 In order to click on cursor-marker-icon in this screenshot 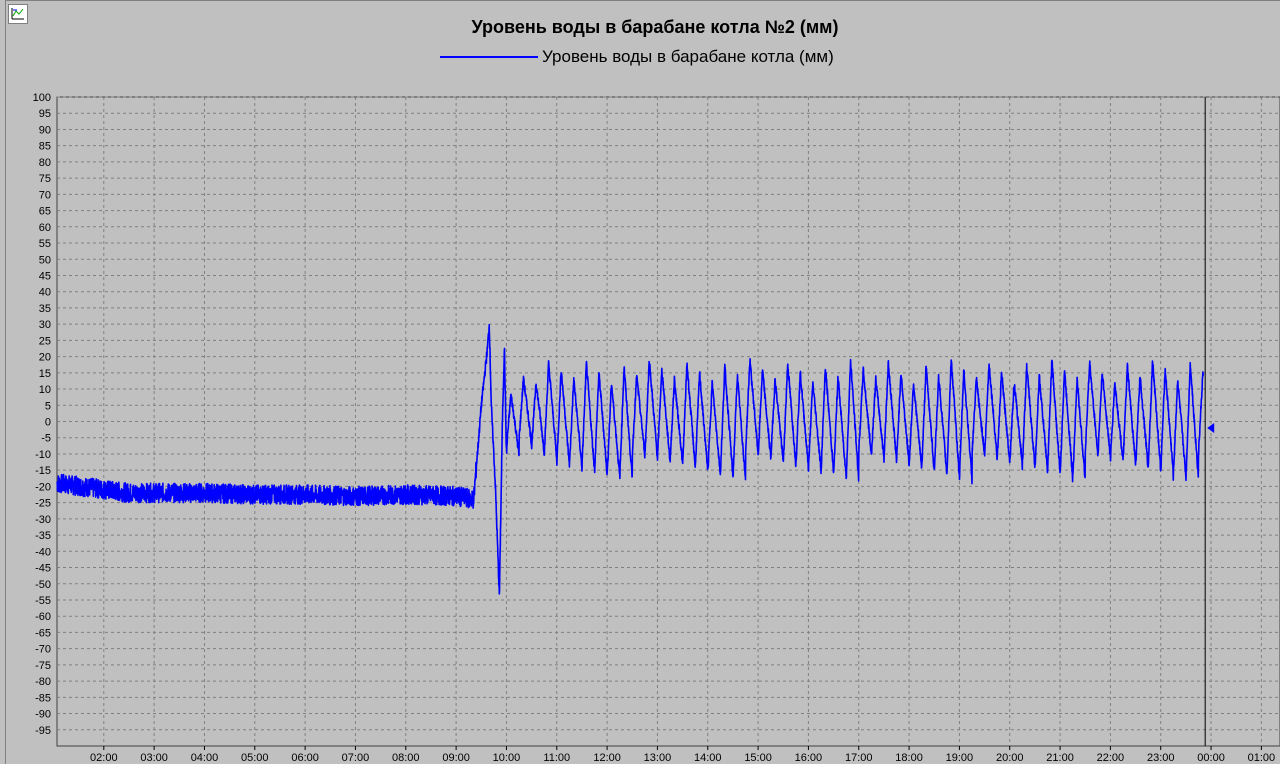, I will do `click(1211, 427)`.